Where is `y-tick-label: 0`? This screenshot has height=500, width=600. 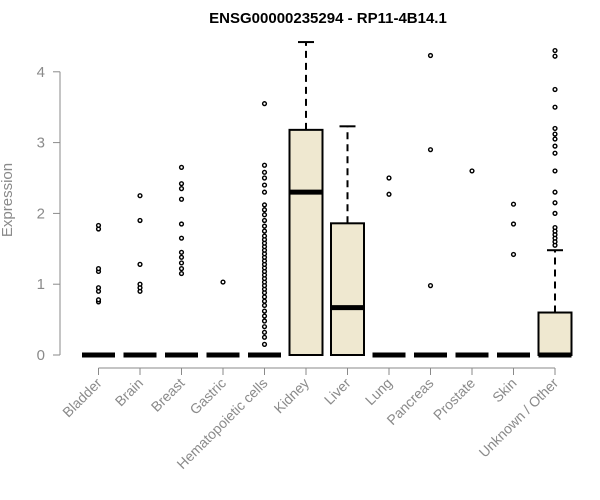
y-tick-label: 0 is located at coordinates (41, 355).